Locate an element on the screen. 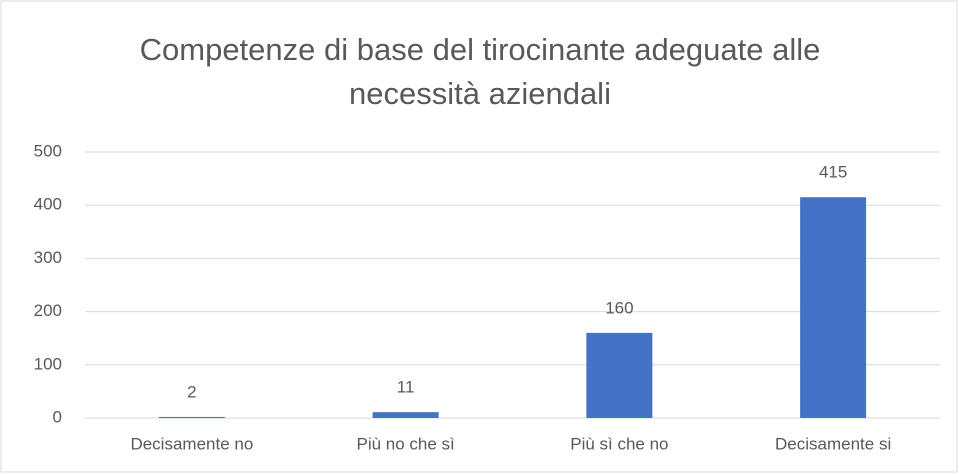 The width and height of the screenshot is (959, 474). y-tick-label: 200 is located at coordinates (48, 310).